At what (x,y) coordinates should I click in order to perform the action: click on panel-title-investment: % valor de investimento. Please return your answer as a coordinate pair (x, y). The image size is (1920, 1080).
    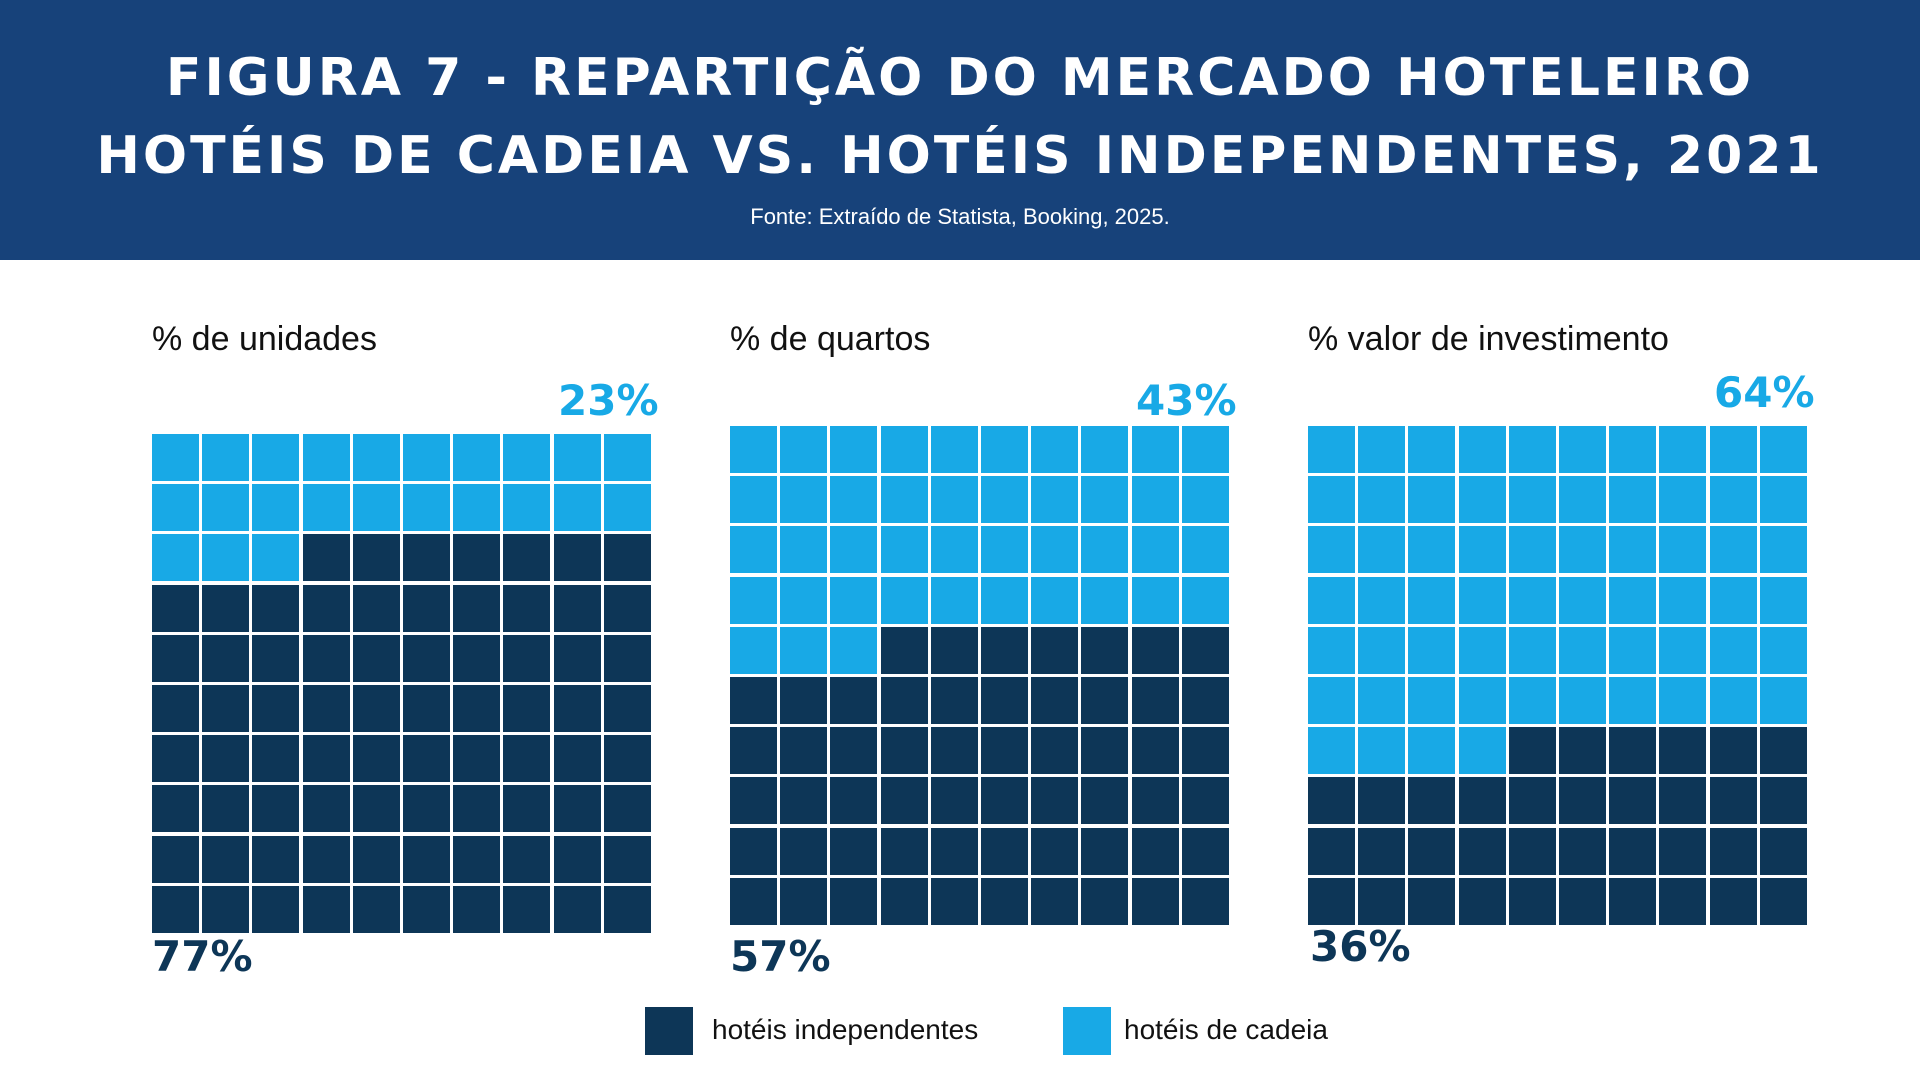
    Looking at the image, I should click on (1488, 339).